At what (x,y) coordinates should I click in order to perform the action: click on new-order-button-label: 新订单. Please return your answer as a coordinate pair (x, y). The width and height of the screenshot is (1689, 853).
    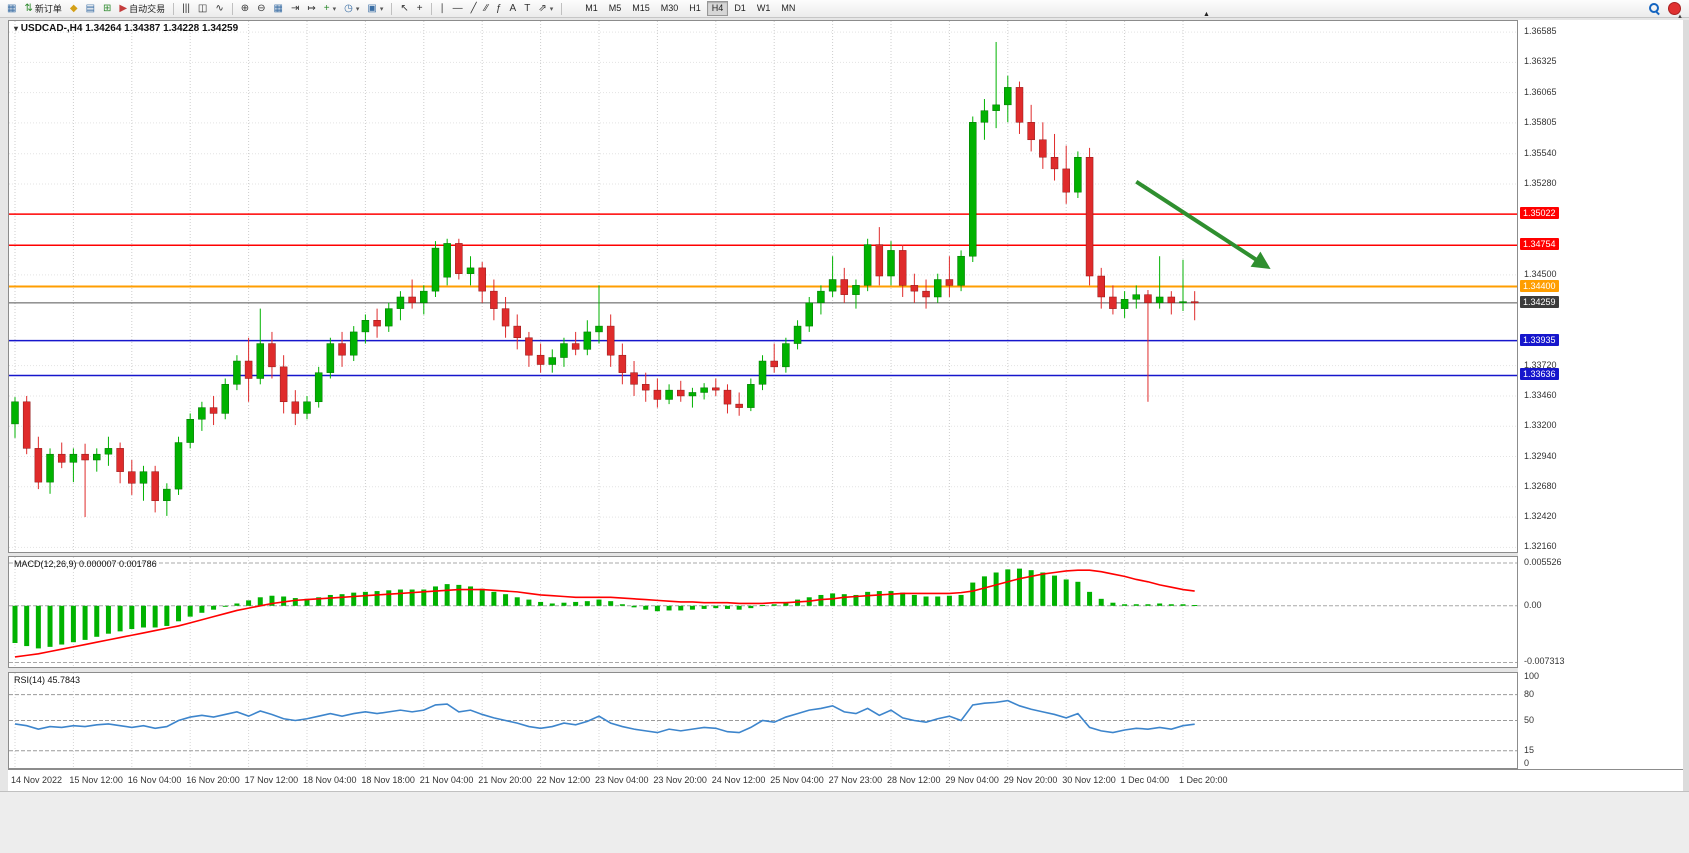
    Looking at the image, I should click on (48, 9).